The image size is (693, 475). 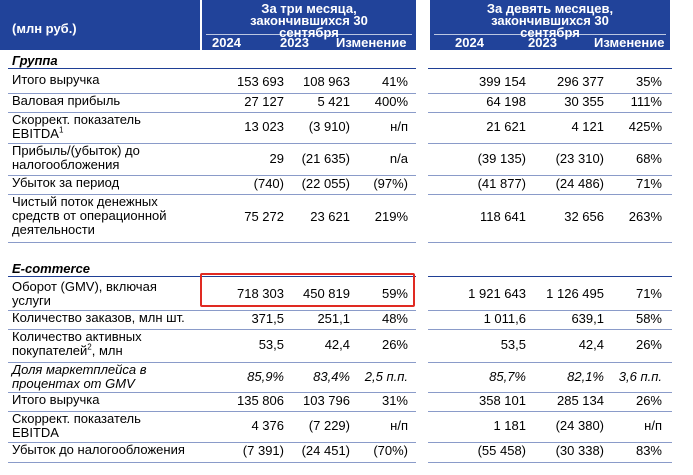 What do you see at coordinates (309, 20) in the screenshot?
I see `period-title-3m: За три месяца, закончившихся 30 сентября` at bounding box center [309, 20].